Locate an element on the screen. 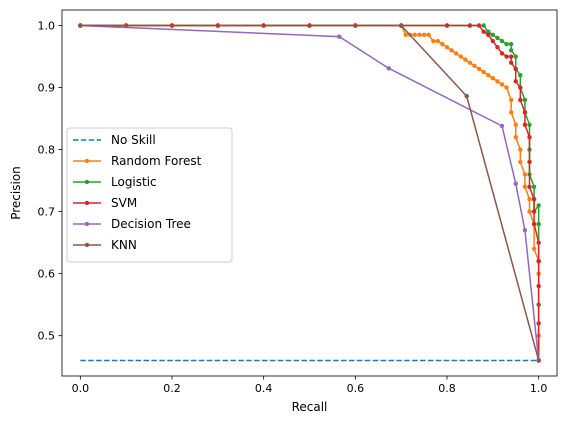 The width and height of the screenshot is (567, 432). y-tick-label: 1.0 is located at coordinates (47, 26).